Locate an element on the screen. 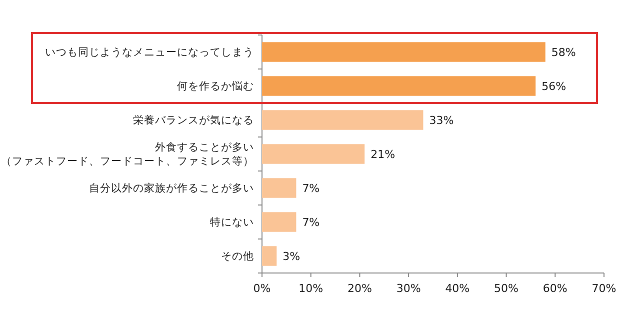 The width and height of the screenshot is (640, 321). y-tick-label: 自分以外の家族が作ることが多い is located at coordinates (171, 188).